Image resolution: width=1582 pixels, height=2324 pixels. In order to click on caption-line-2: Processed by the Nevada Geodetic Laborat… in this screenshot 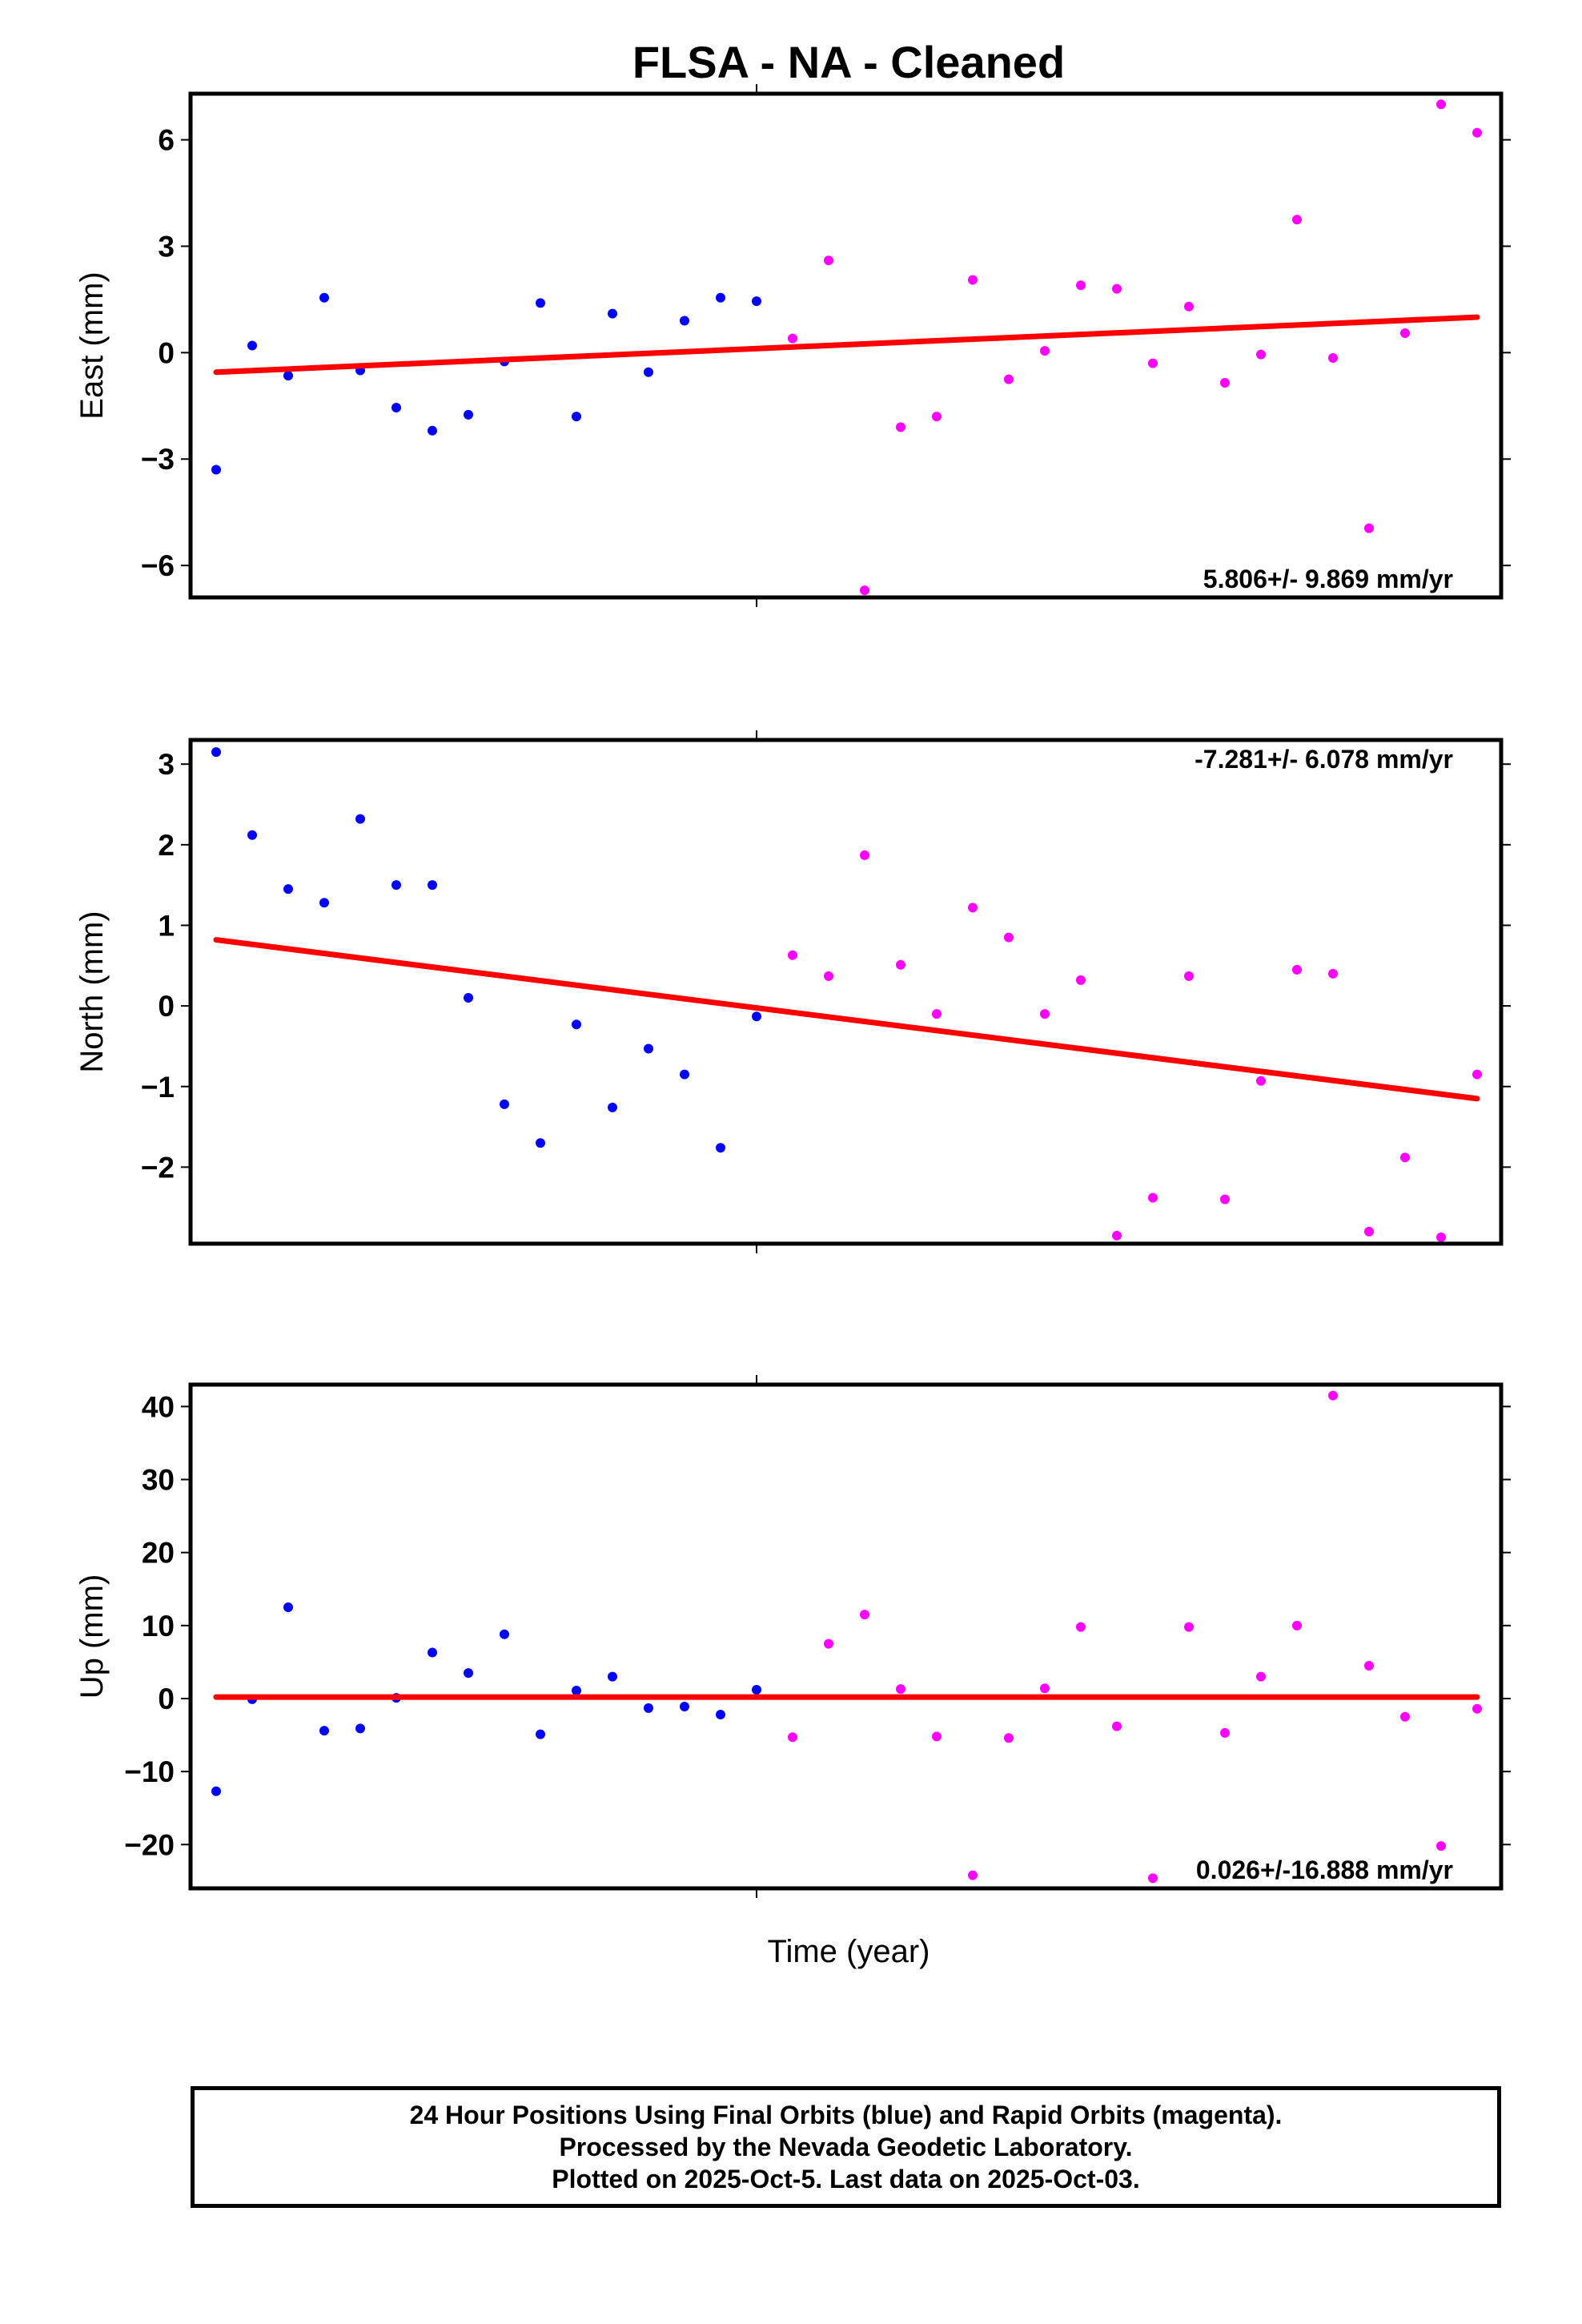, I will do `click(846, 2147)`.